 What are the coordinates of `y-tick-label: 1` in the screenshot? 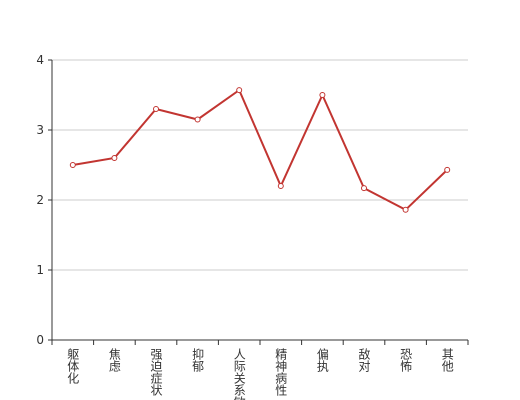 It's located at (40, 270).